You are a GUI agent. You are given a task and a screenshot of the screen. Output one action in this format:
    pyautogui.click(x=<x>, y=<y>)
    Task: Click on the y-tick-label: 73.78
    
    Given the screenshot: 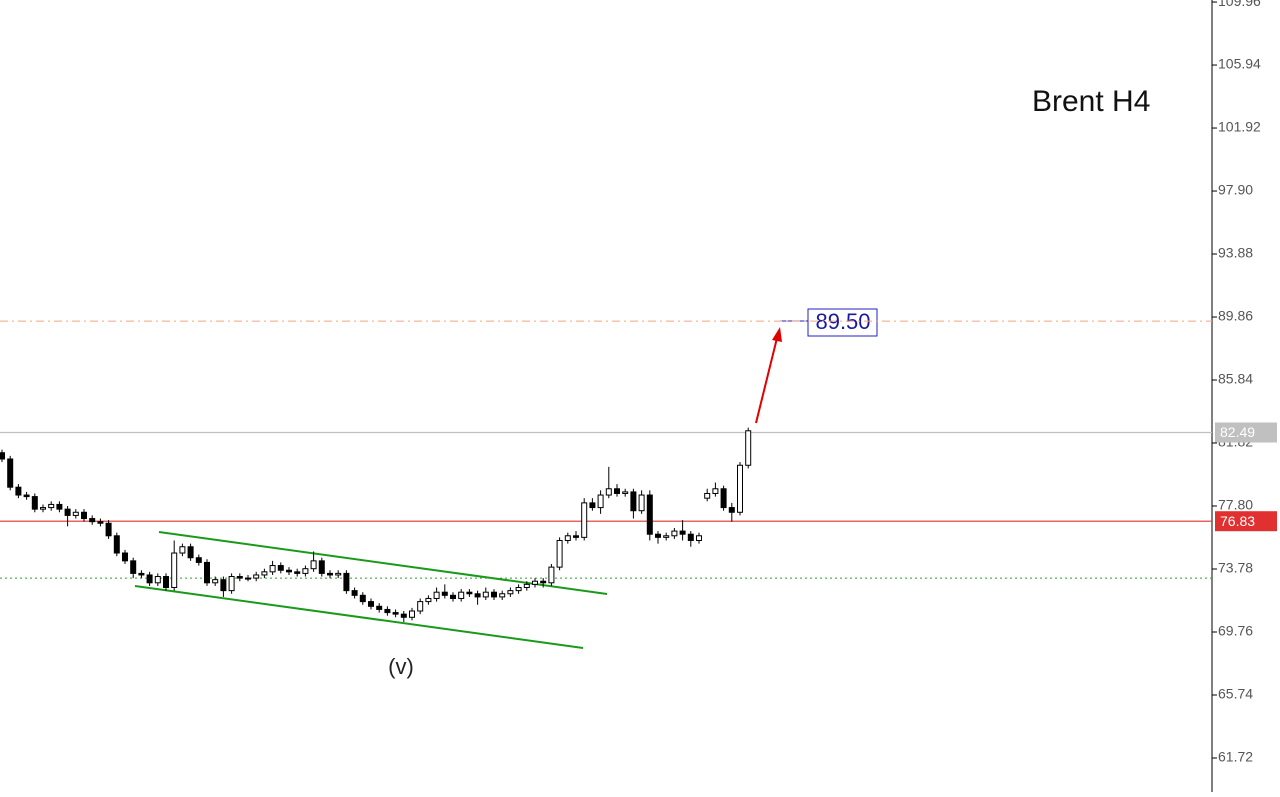 What is the action you would take?
    pyautogui.click(x=1235, y=568)
    